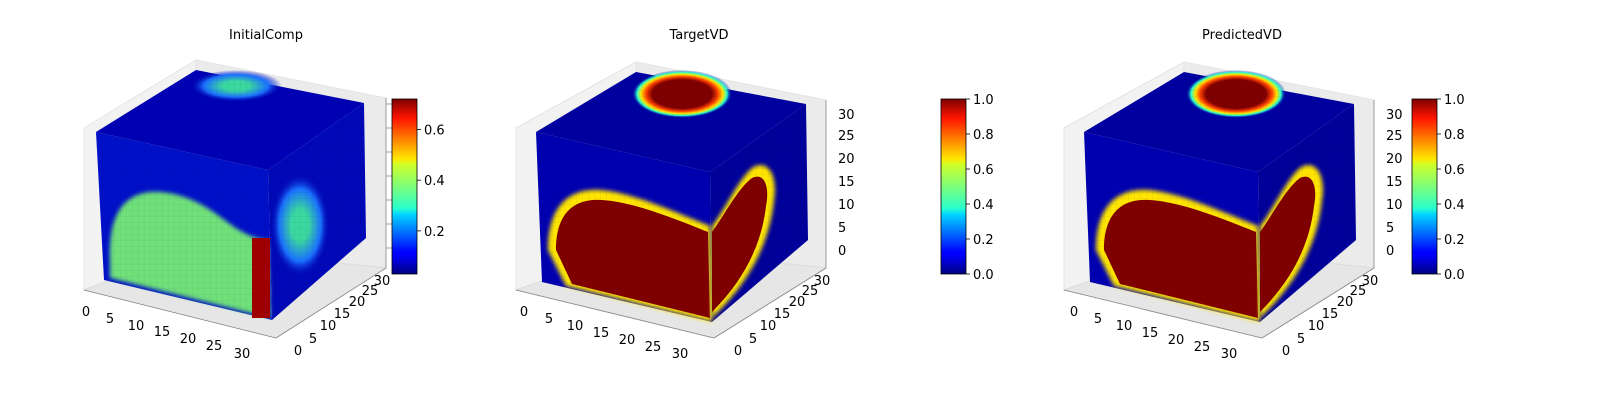 This screenshot has width=1600, height=400. Describe the element at coordinates (389, 176) in the screenshot. I see `z-ticks` at that location.